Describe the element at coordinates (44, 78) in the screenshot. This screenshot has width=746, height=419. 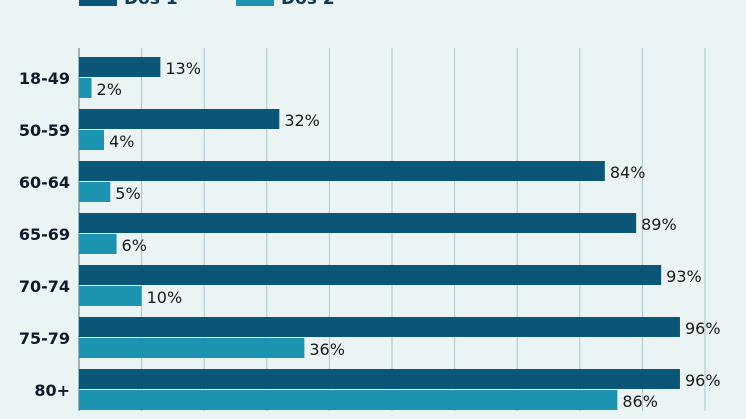
I see `category-label-18-49: 18-49` at that location.